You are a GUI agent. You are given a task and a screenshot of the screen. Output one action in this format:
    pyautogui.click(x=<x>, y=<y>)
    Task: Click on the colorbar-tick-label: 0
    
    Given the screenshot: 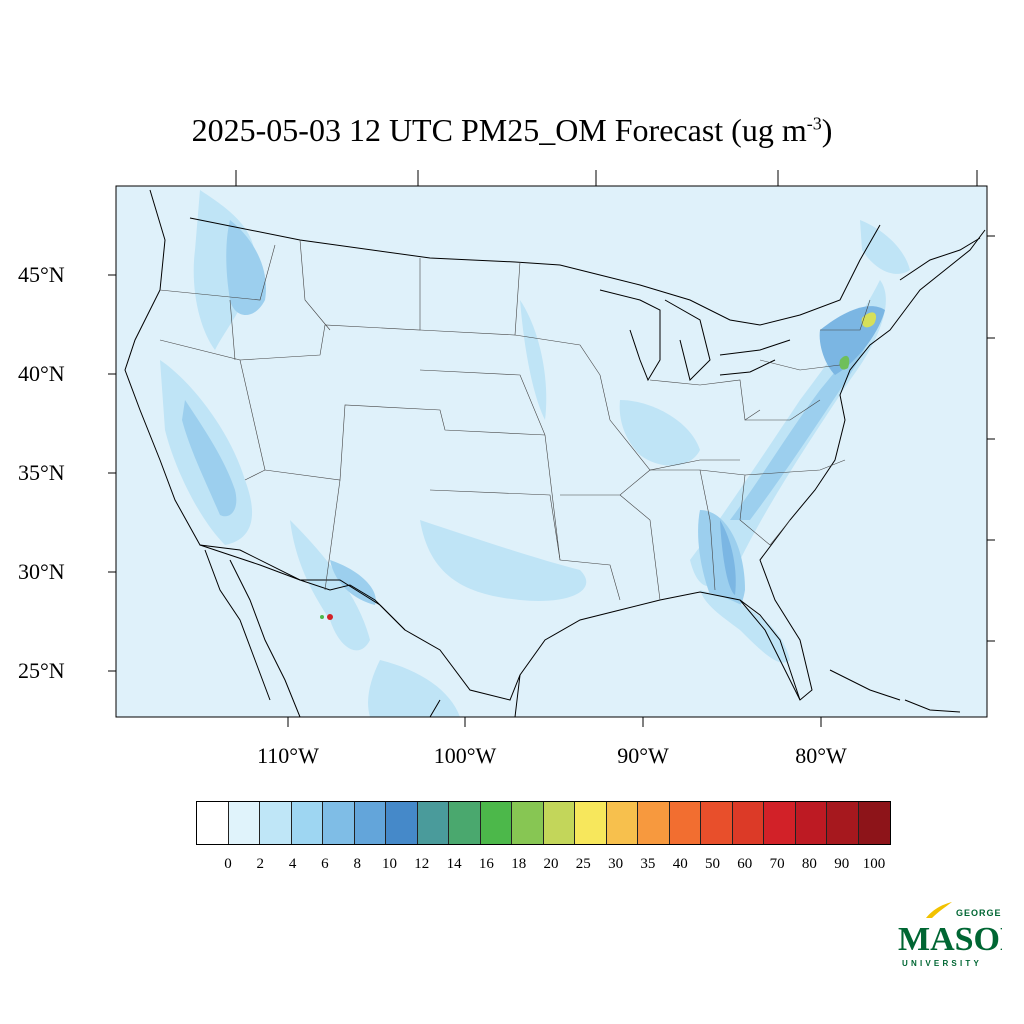 What is the action you would take?
    pyautogui.click(x=228, y=864)
    